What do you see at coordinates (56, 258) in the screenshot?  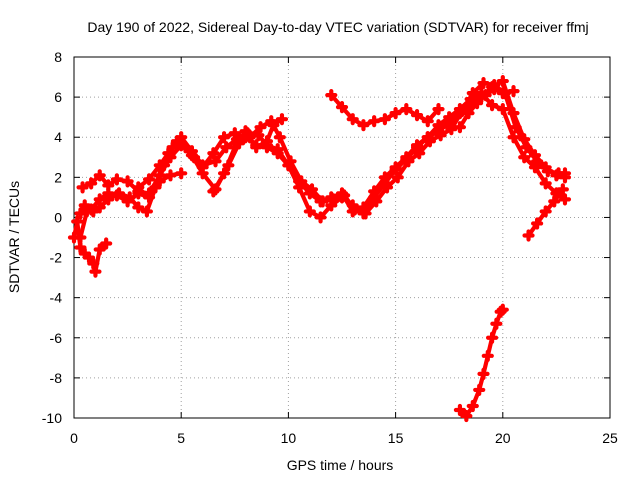 I see `y-tick-label: -2` at bounding box center [56, 258].